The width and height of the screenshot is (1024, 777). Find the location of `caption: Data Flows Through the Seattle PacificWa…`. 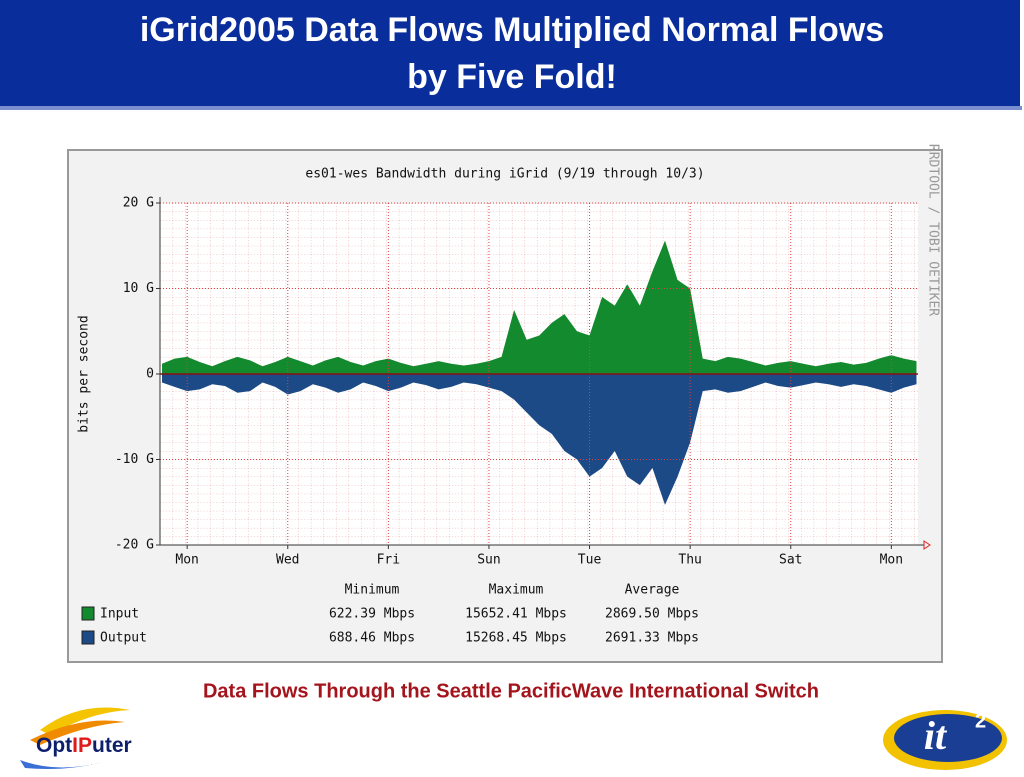

caption: Data Flows Through the Seattle PacificWa… is located at coordinates (511, 691).